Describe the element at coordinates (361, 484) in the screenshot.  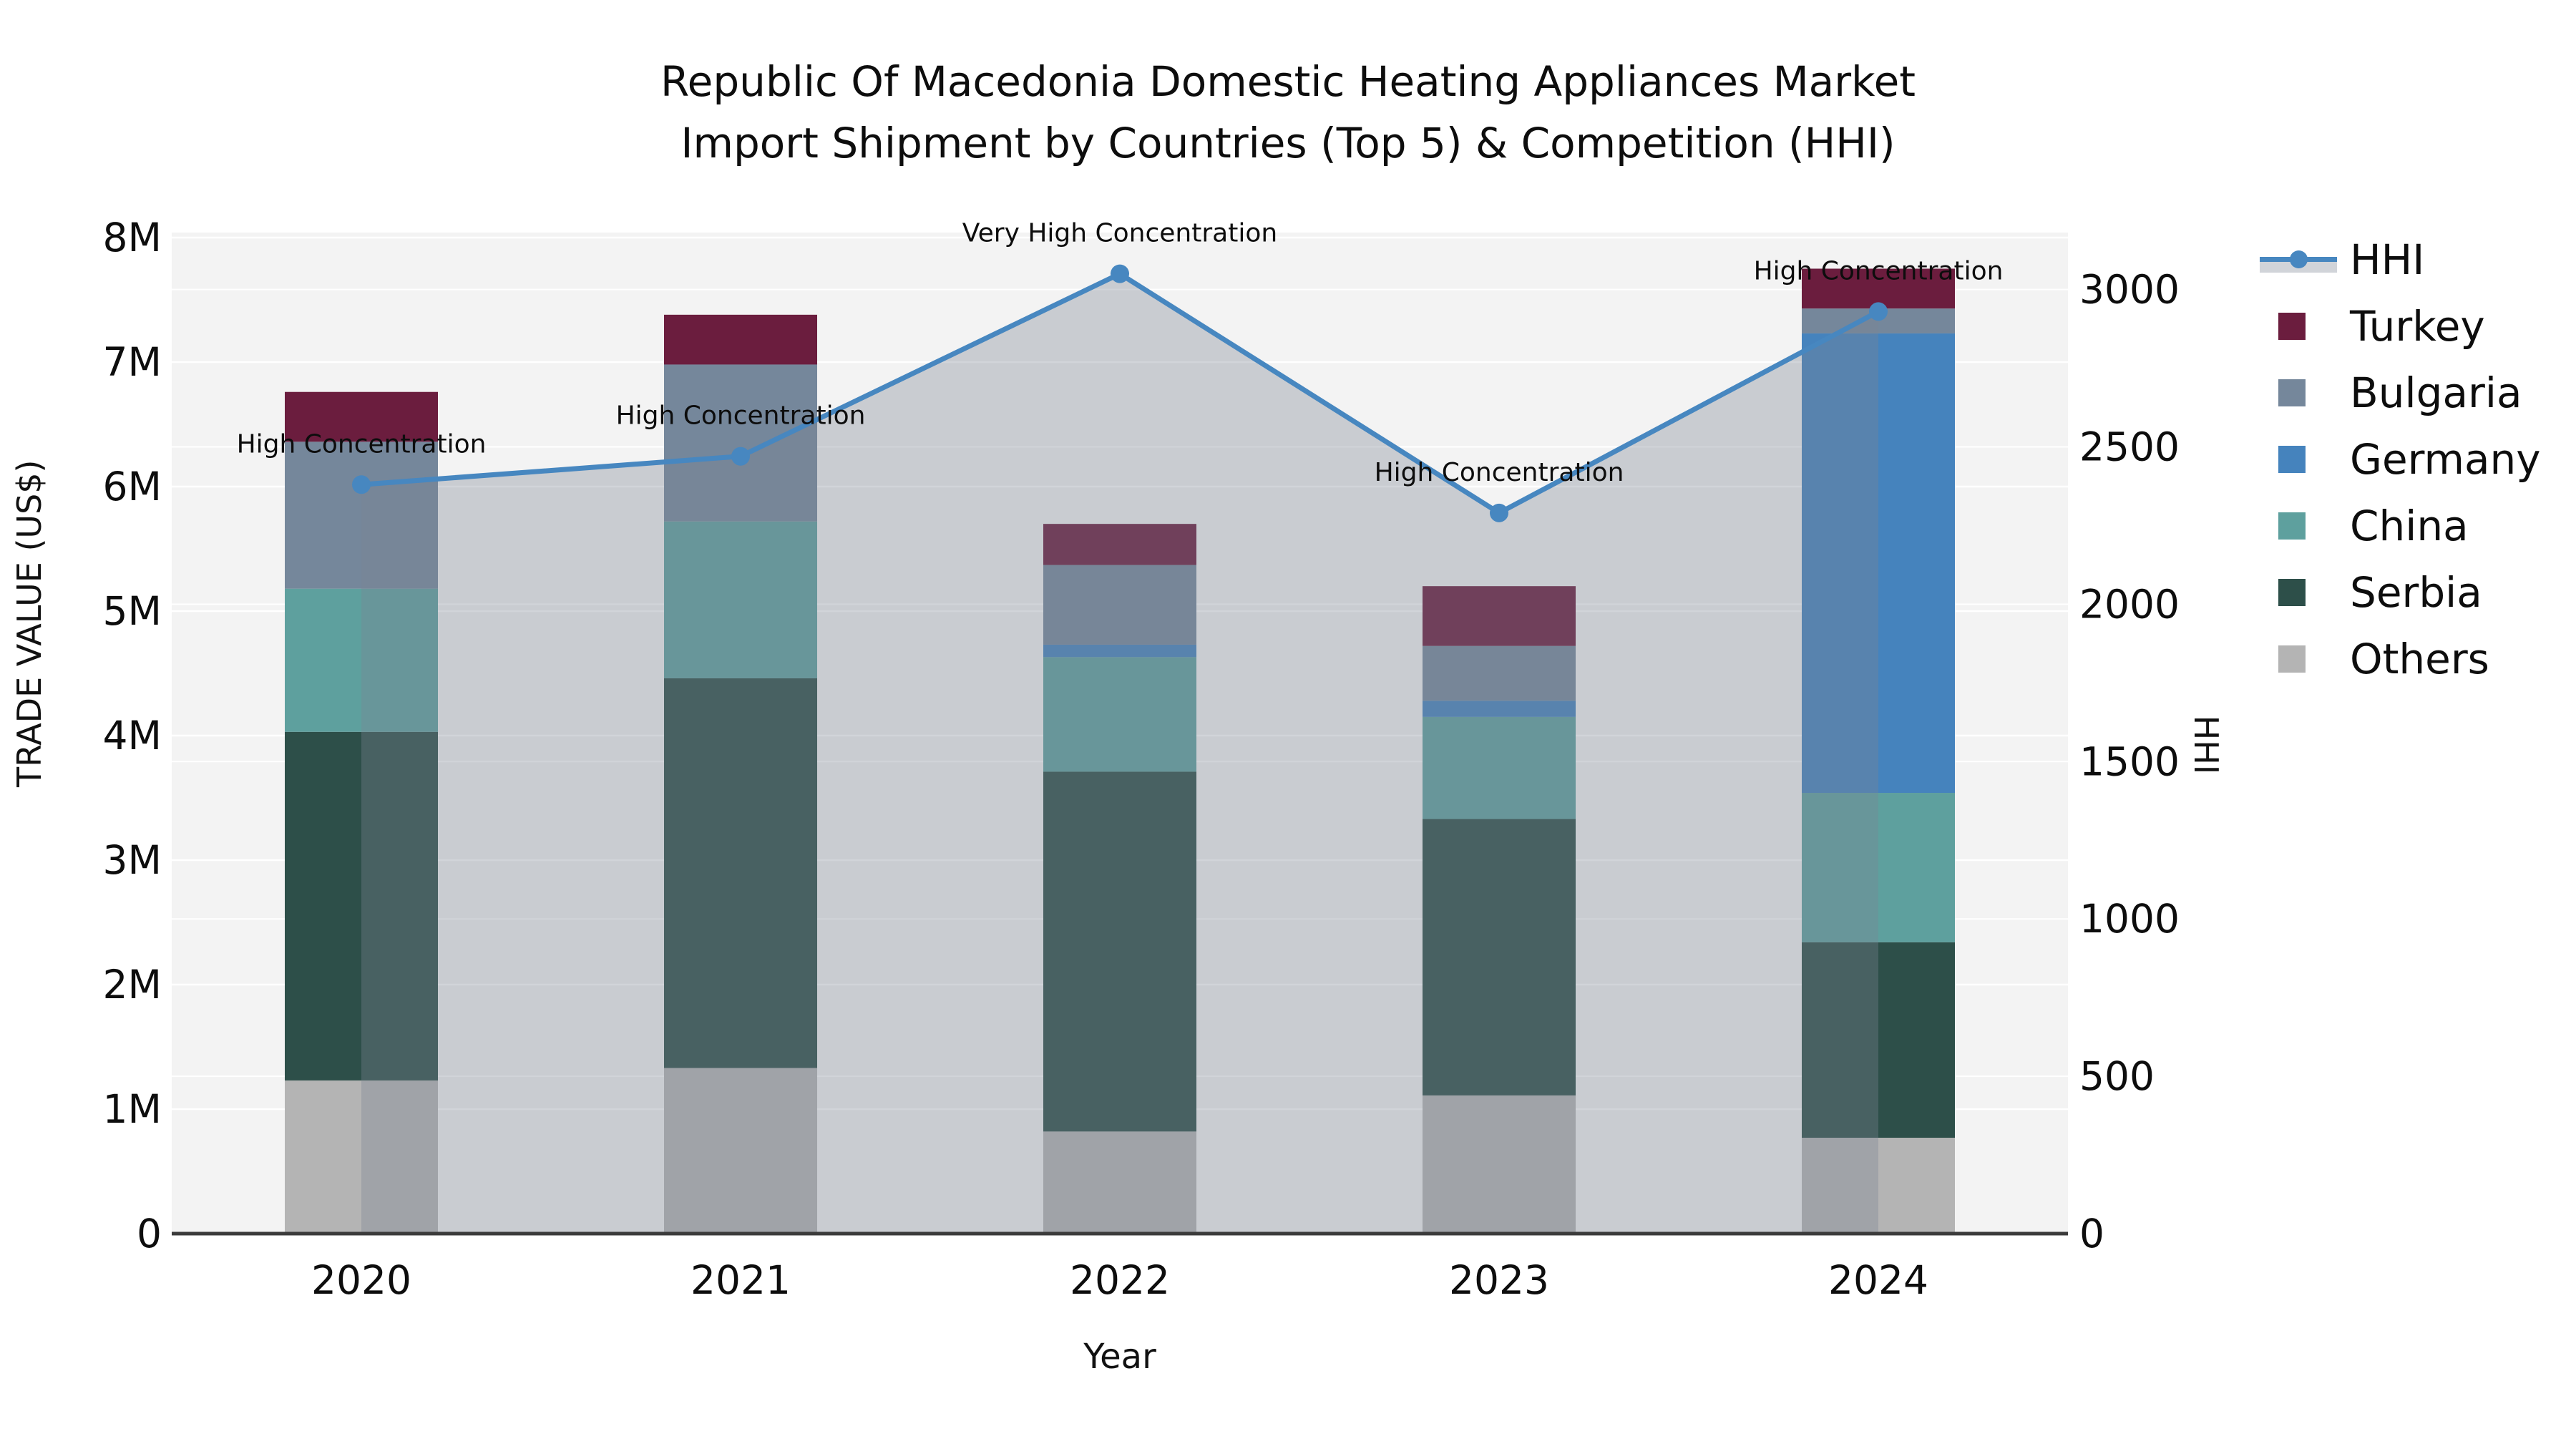
I see `hhi-marker-2020` at that location.